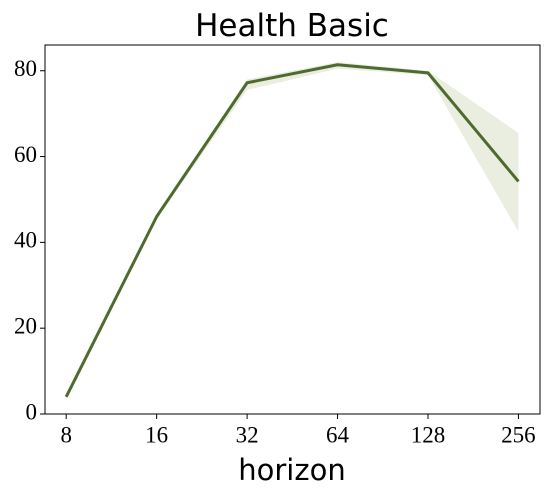  I want to click on x-tick-label: 256, so click(518, 434).